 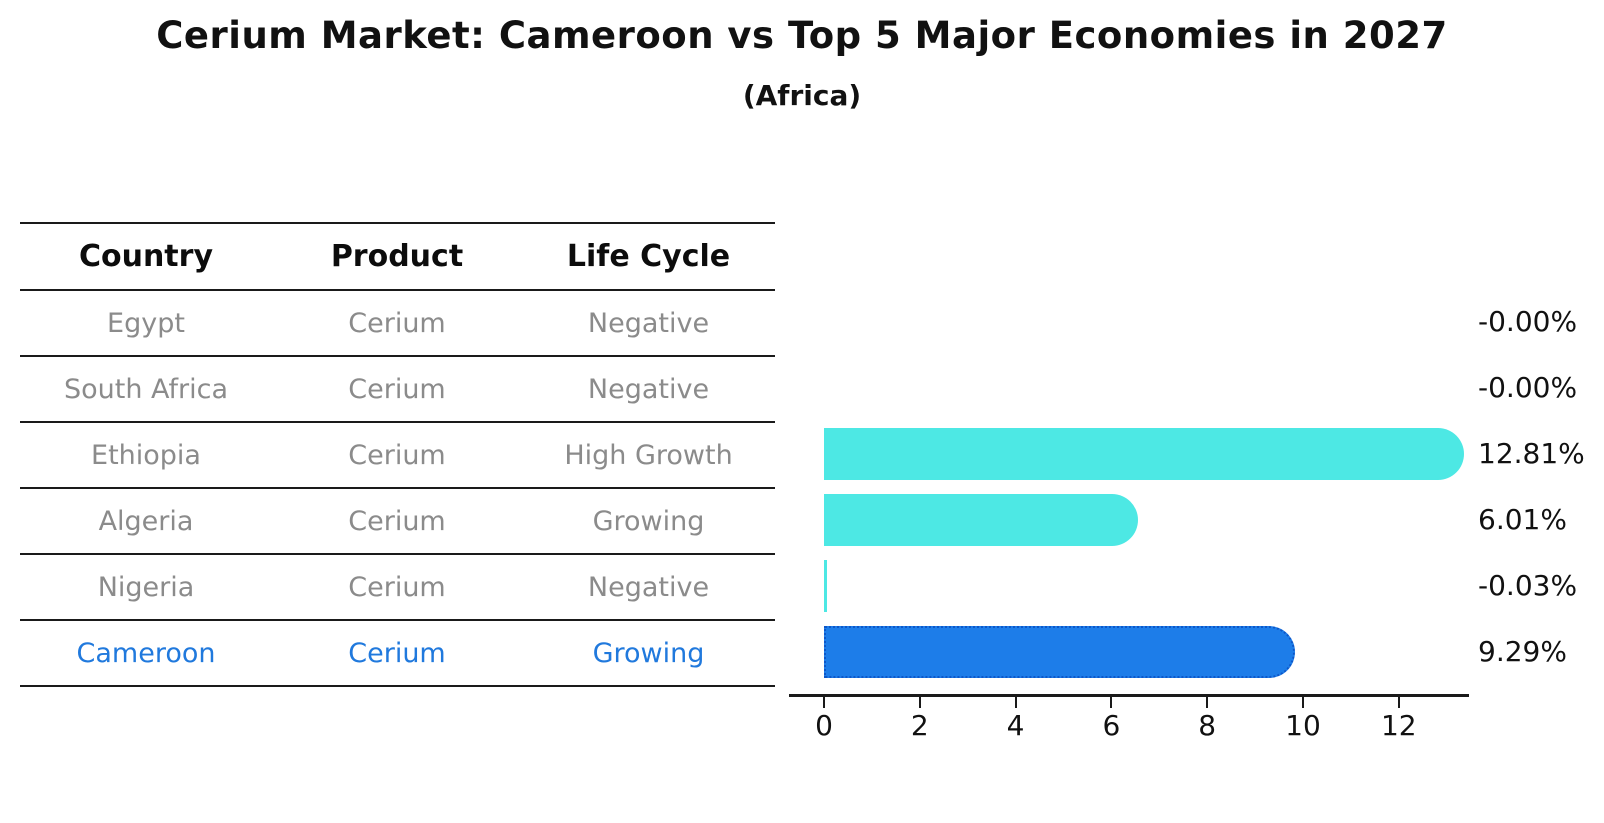 What do you see at coordinates (1207, 725) in the screenshot?
I see `x-tick-label: 8` at bounding box center [1207, 725].